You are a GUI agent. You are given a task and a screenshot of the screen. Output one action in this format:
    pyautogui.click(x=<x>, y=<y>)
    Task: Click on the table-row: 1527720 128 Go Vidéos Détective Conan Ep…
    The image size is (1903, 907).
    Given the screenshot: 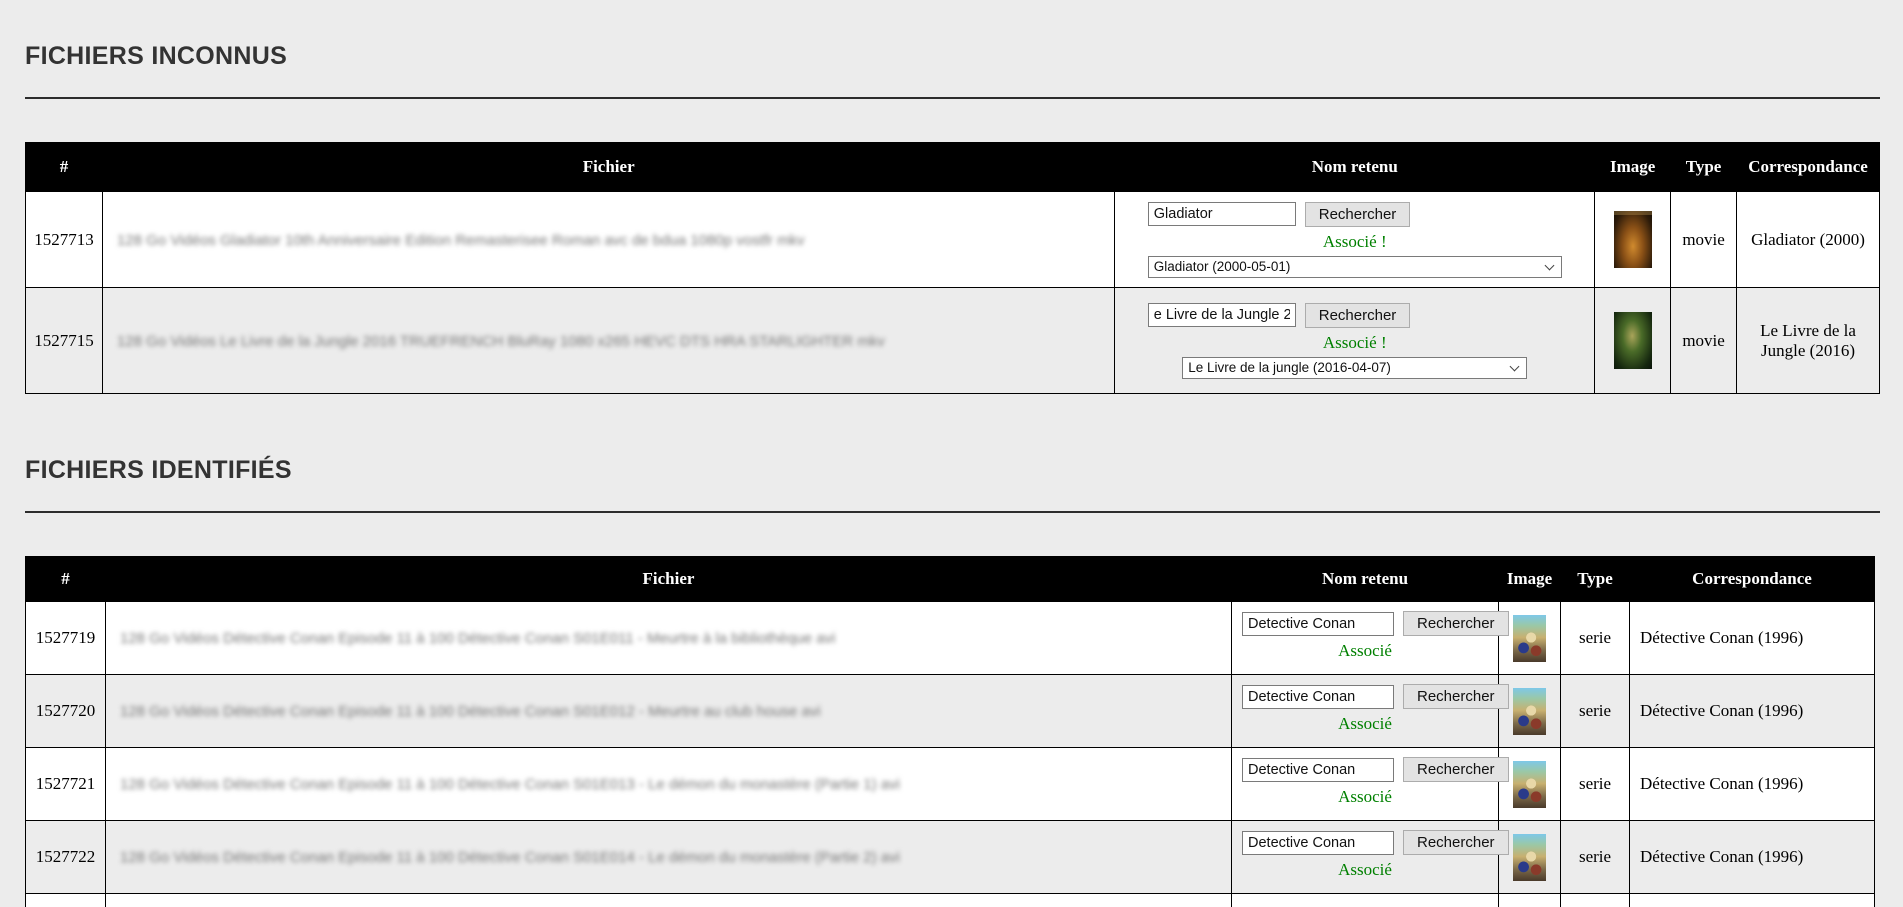 What is the action you would take?
    pyautogui.click(x=950, y=711)
    